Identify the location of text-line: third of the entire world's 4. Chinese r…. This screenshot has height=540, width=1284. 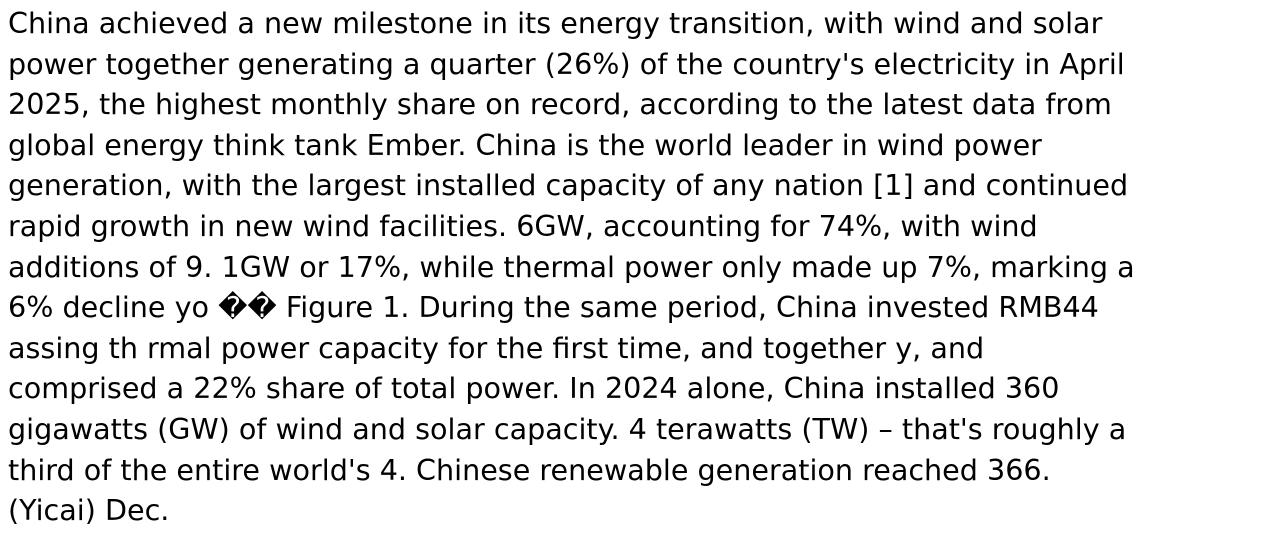
(529, 469).